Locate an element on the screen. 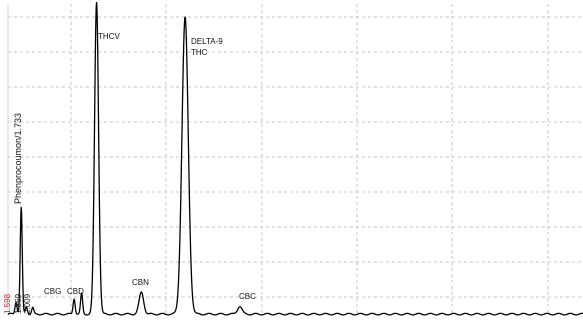 This screenshot has height=323, width=583. peak-label-phenprocoumon: Phenprocoumon/1.733 is located at coordinates (18, 158).